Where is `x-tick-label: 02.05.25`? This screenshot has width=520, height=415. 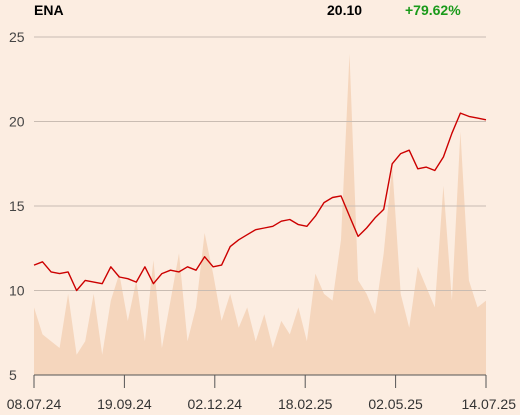
x-tick-label: 02.05.25 is located at coordinates (395, 404).